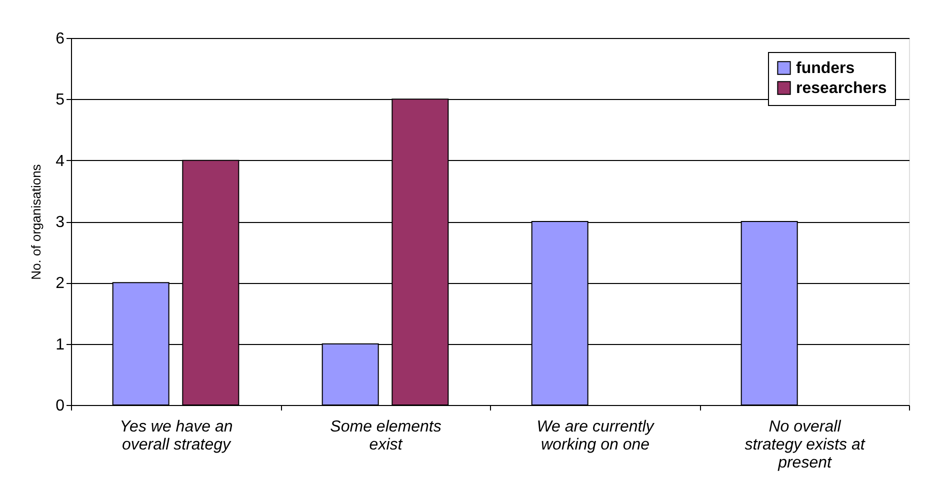  I want to click on legend-label: researchers, so click(841, 88).